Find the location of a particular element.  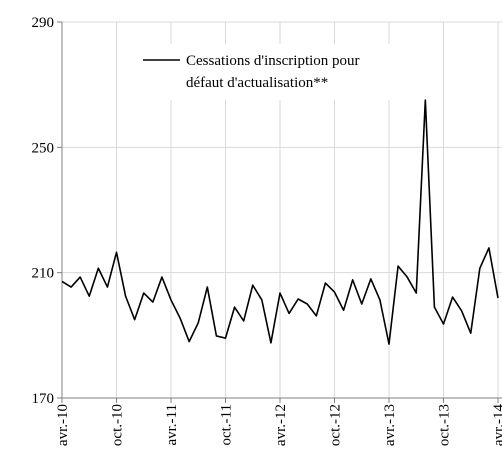

x-tick-label: avr.-13 is located at coordinates (390, 425).